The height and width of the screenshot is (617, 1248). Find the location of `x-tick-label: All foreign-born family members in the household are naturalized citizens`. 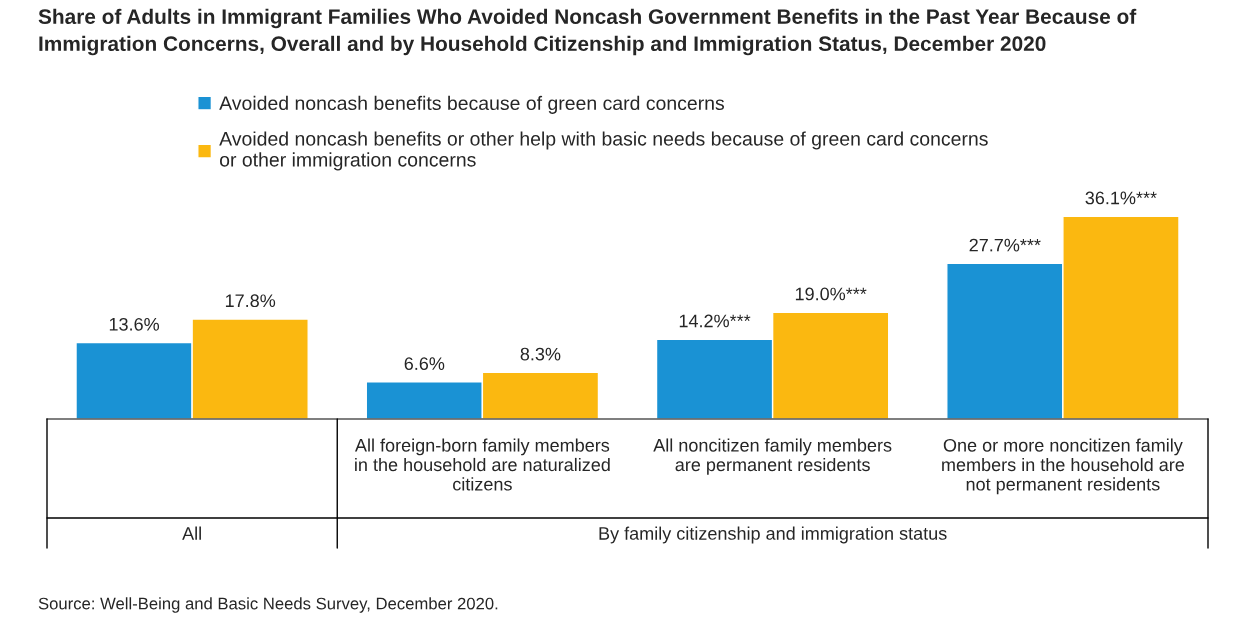

x-tick-label: All foreign-born family members in the household are naturalized citizens is located at coordinates (482, 464).